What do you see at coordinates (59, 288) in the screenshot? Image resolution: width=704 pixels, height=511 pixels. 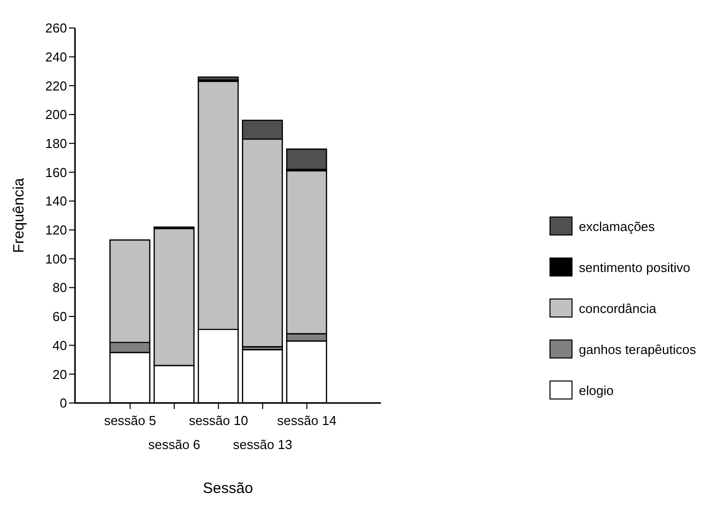 I see `y-tick-label: 80` at bounding box center [59, 288].